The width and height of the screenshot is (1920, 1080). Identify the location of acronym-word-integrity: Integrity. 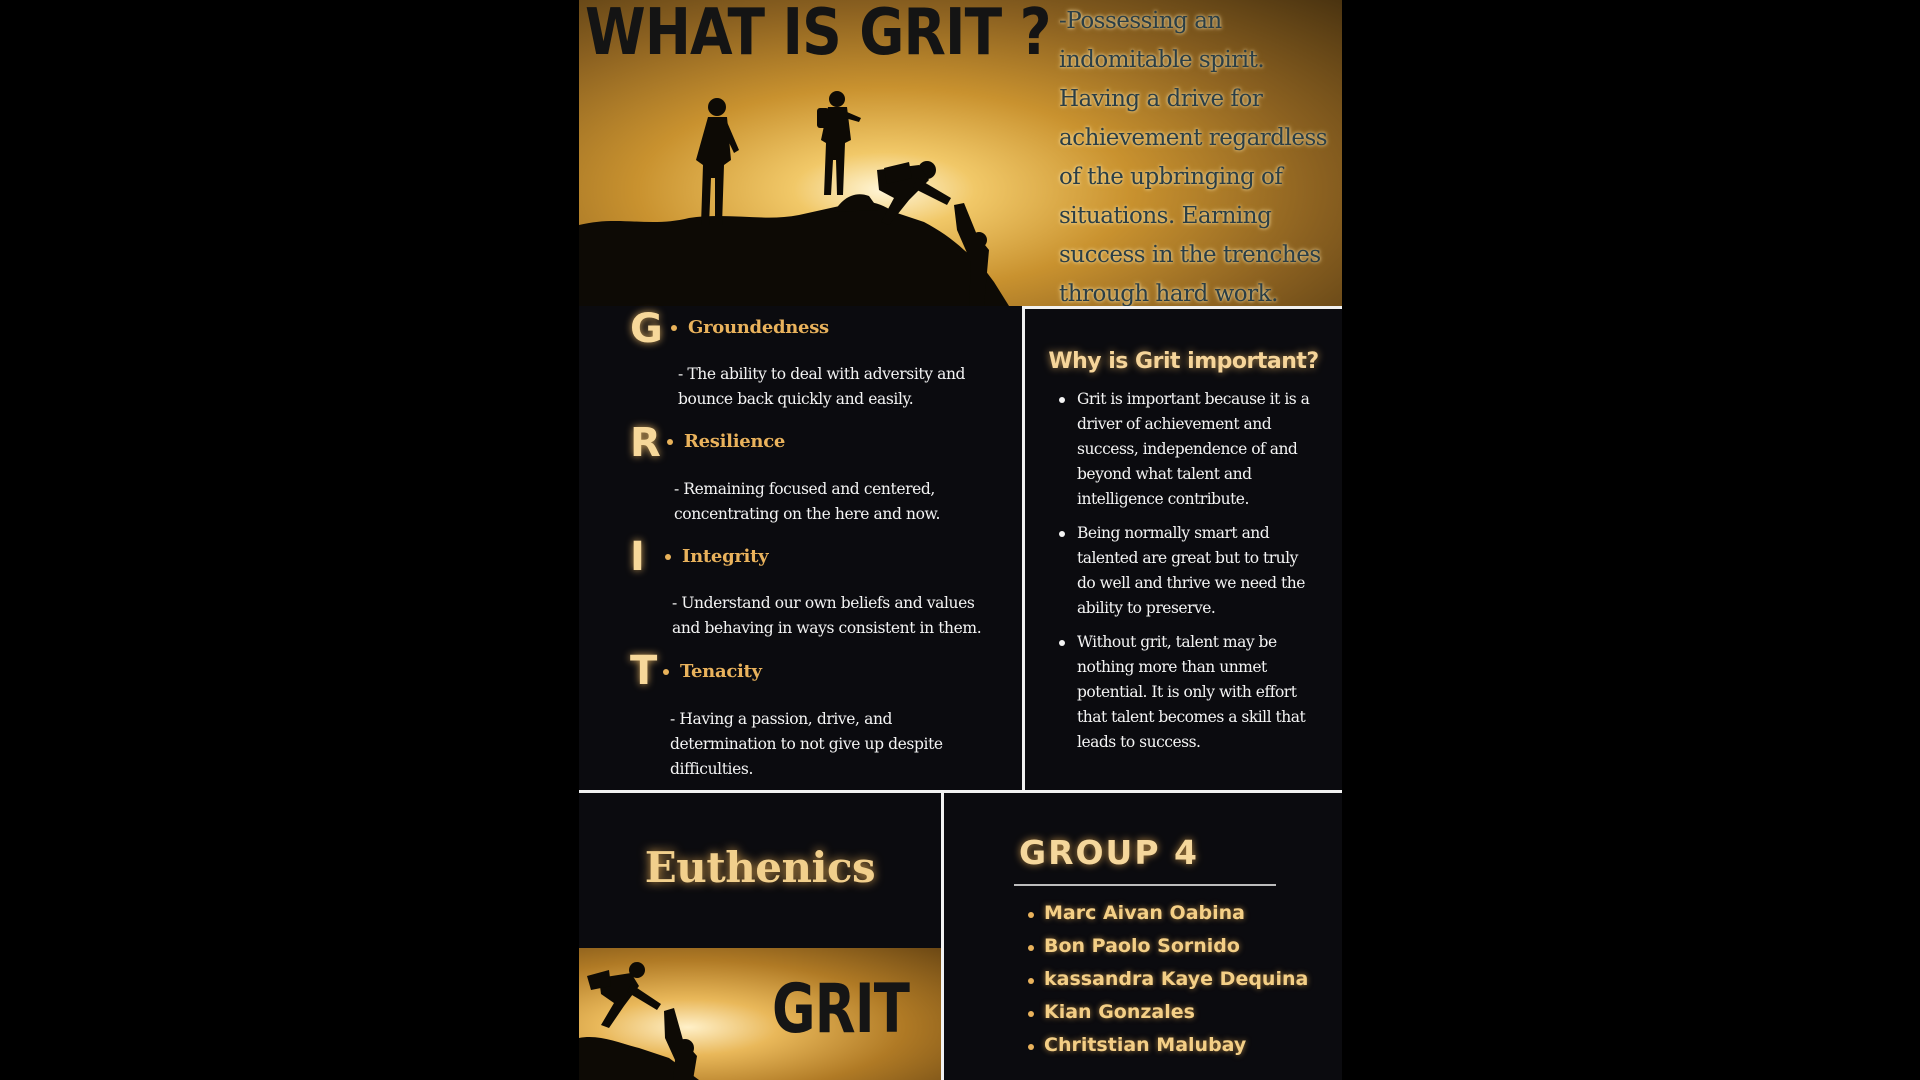
(725, 556).